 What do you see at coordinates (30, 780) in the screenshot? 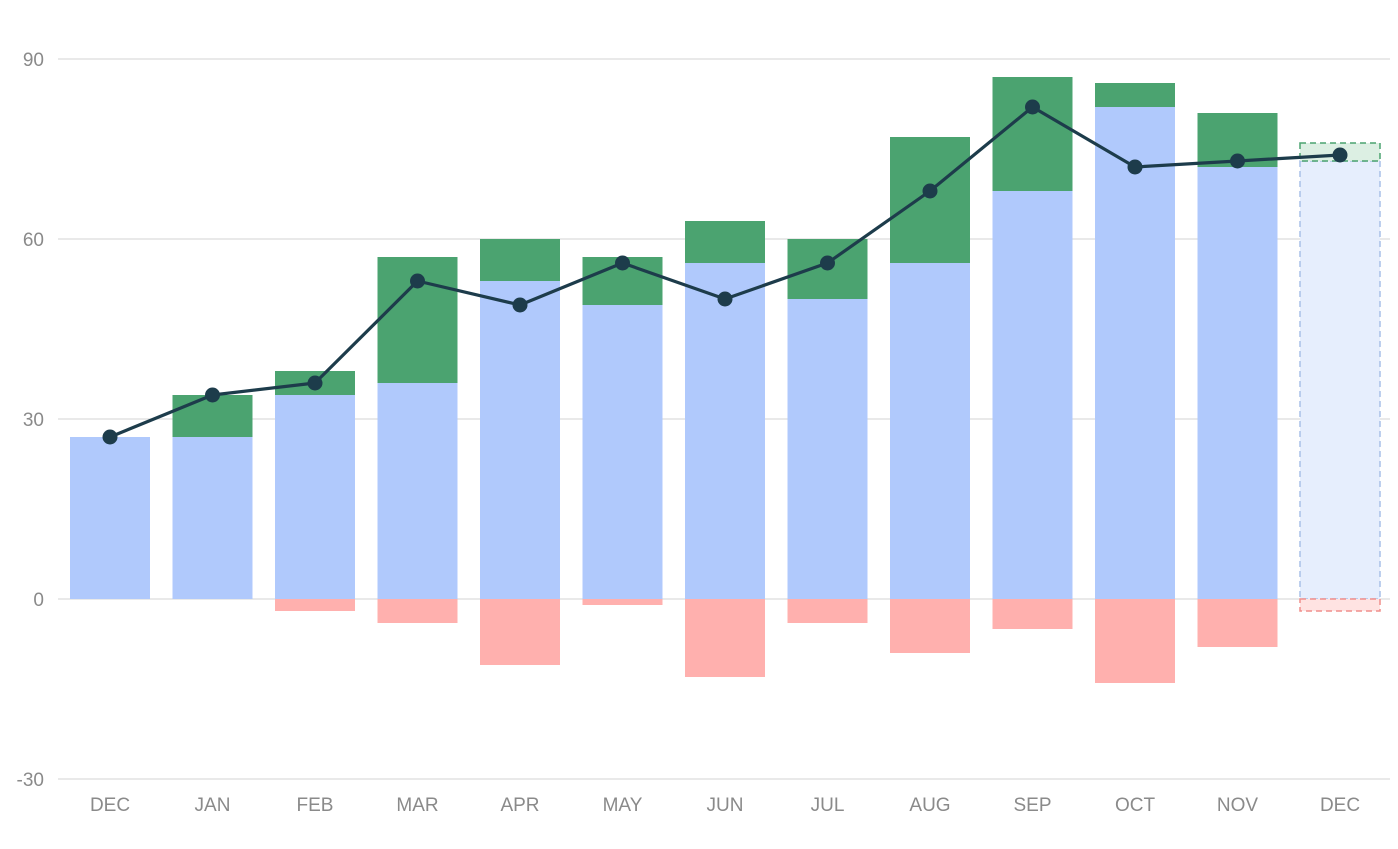
I see `y-tick-label: -30` at bounding box center [30, 780].